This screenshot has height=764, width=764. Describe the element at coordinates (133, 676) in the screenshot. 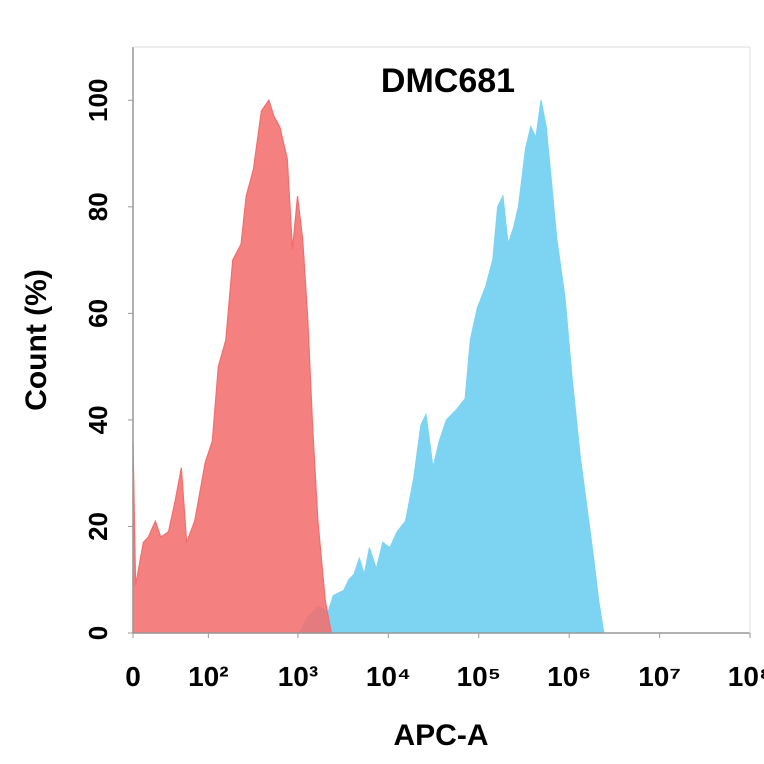

I see `x-tick-label: 0` at that location.